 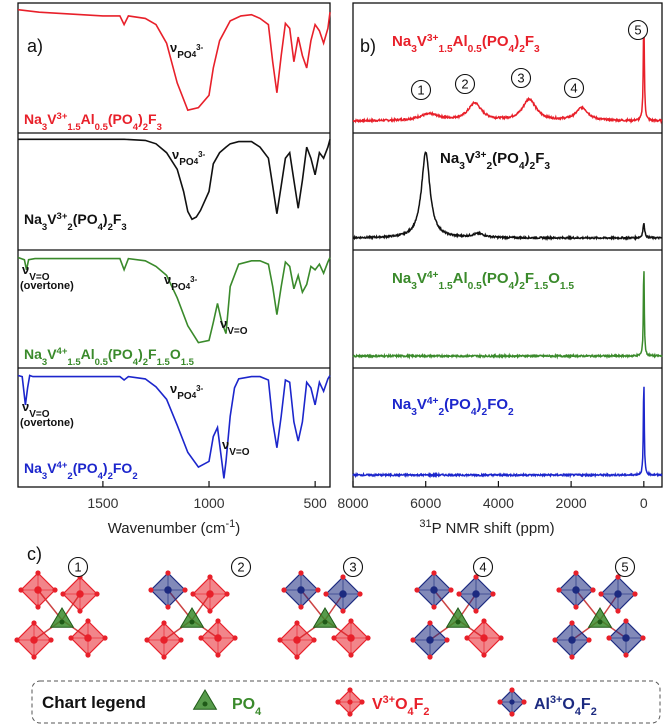 What do you see at coordinates (368, 46) in the screenshot?
I see `panel-b-label: b)` at bounding box center [368, 46].